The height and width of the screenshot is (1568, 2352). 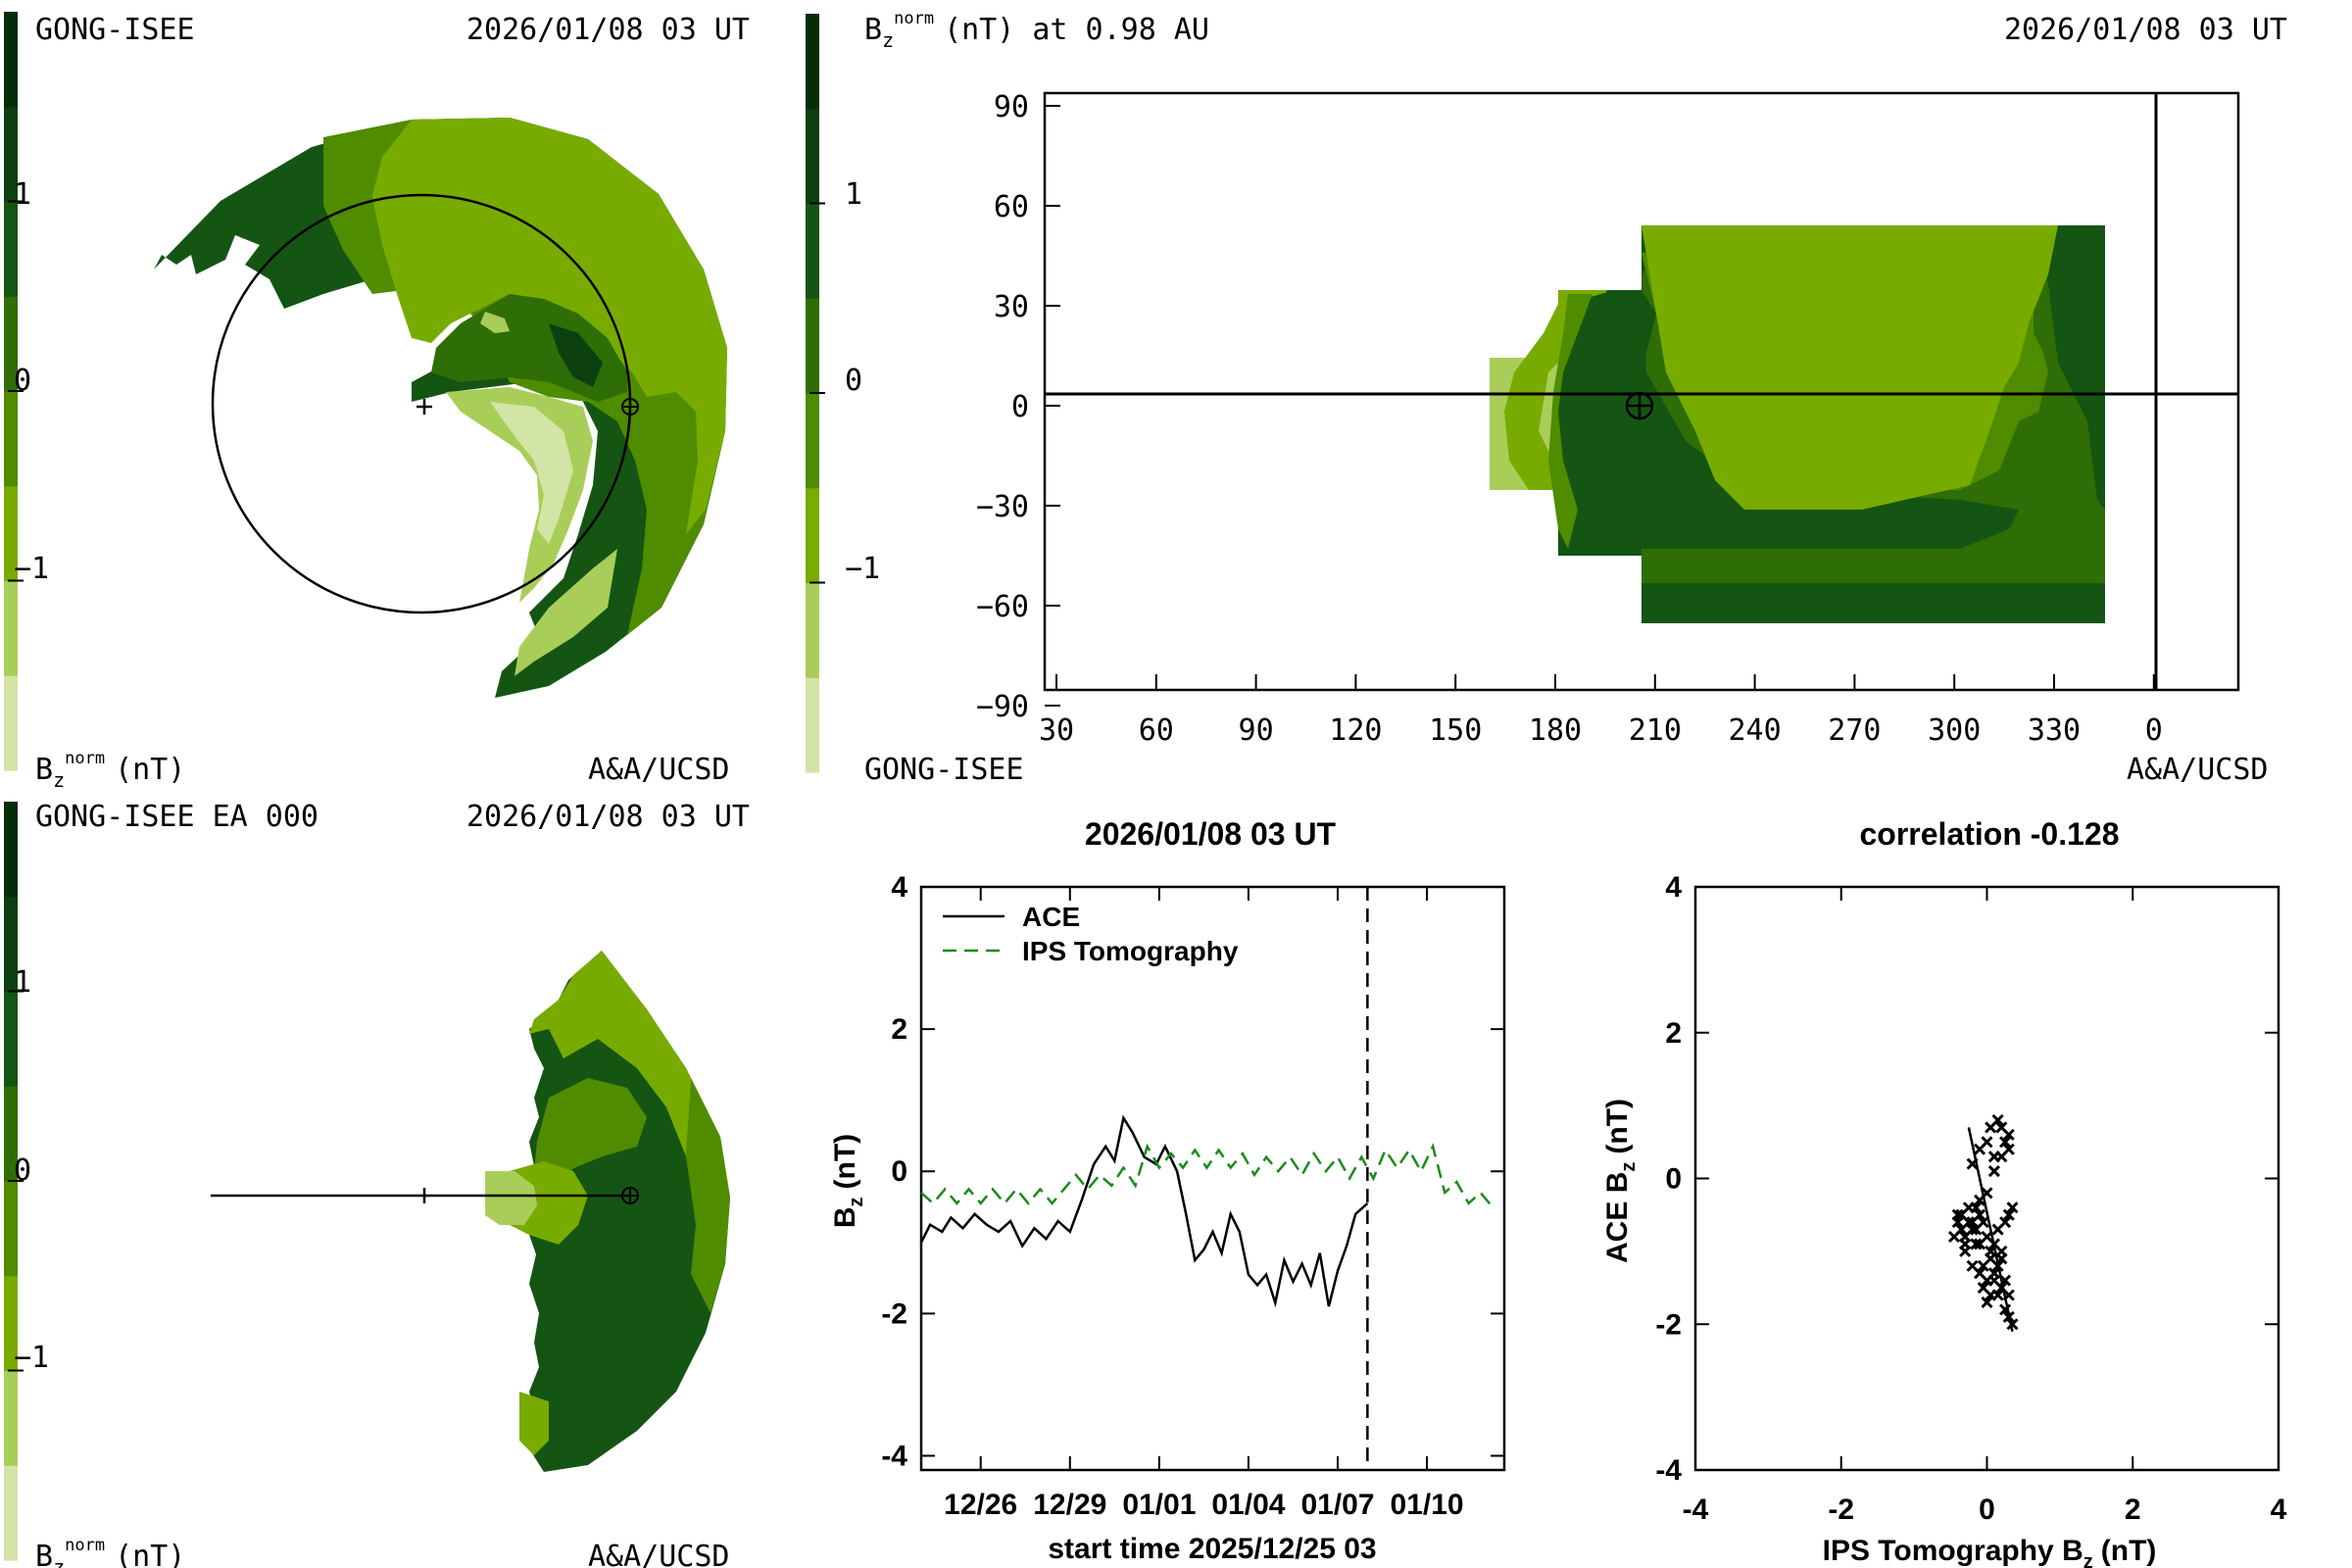 What do you see at coordinates (22, 194) in the screenshot?
I see `tl-tick-1: 1` at bounding box center [22, 194].